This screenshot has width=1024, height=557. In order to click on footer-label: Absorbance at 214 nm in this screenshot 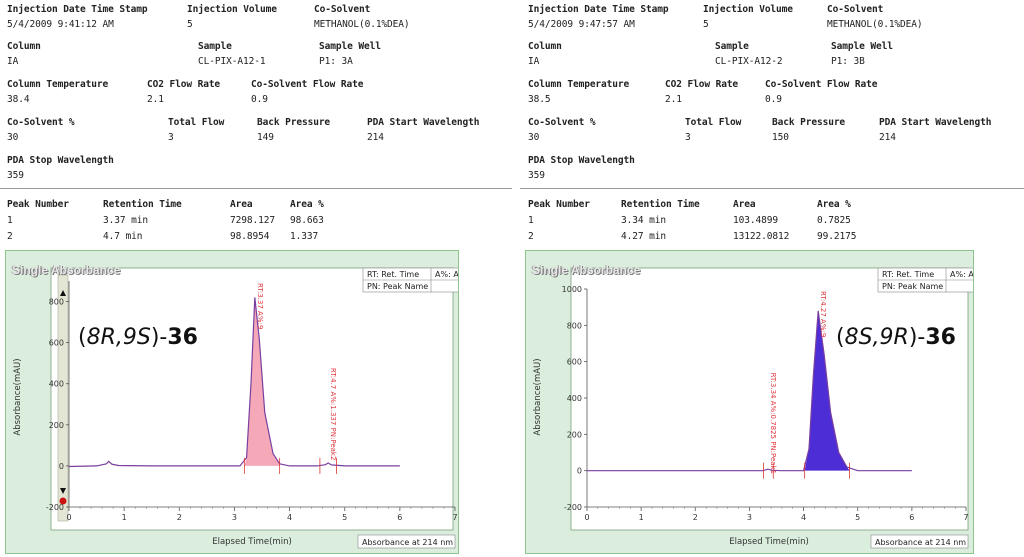, I will do `click(920, 542)`.